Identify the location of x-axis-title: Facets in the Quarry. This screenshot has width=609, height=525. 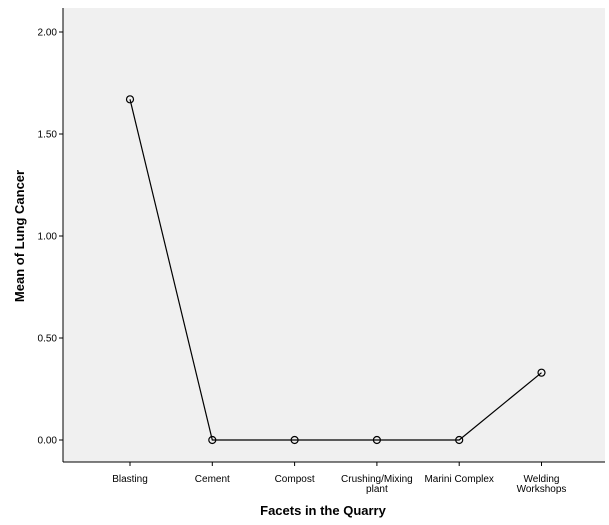
(323, 510).